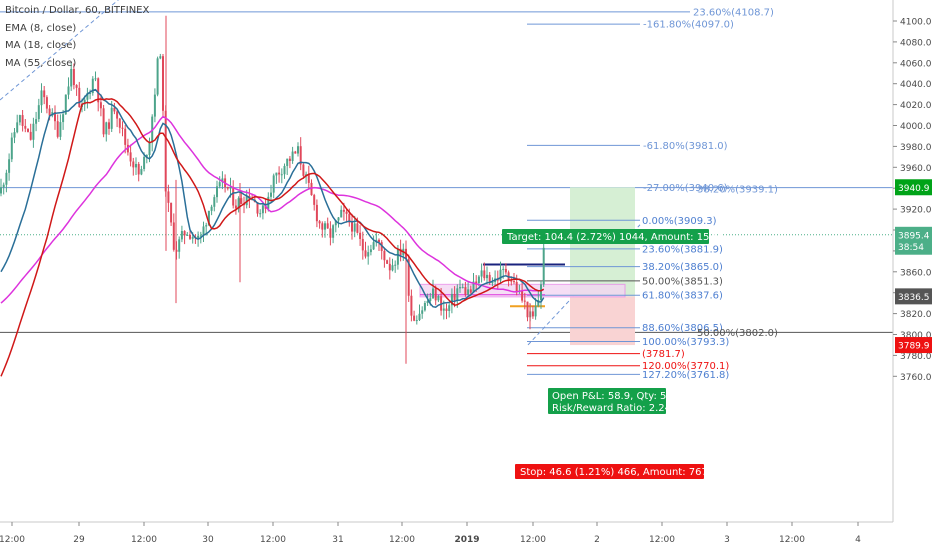 Image resolution: width=932 pixels, height=554 pixels. I want to click on pl-box, so click(607, 401).